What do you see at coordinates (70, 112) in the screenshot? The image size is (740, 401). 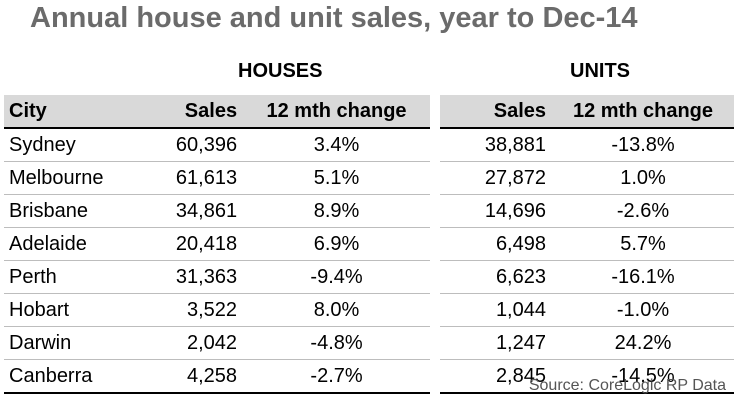 I see `city-column-header: City` at bounding box center [70, 112].